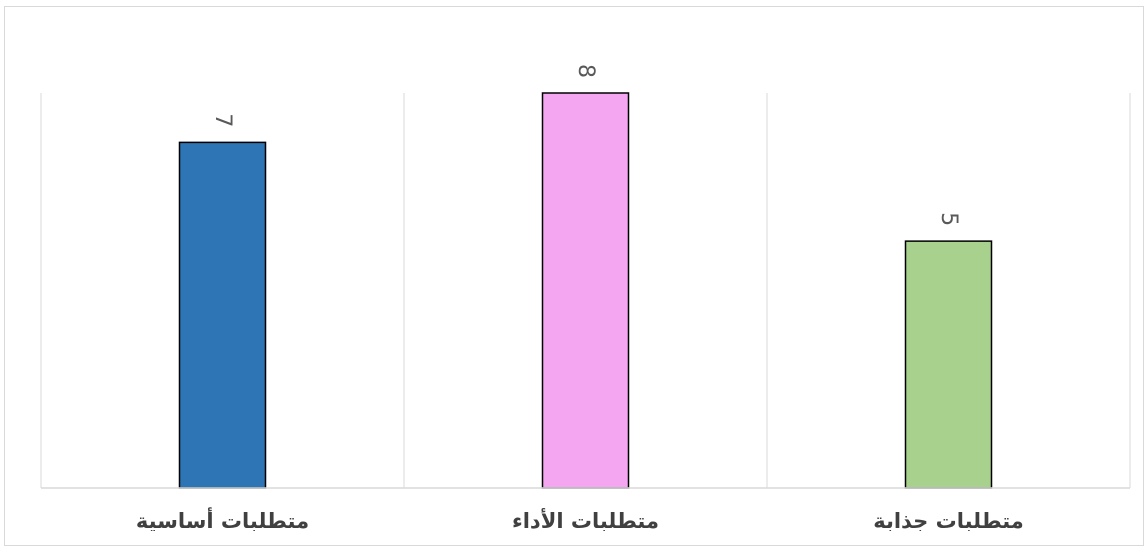 This screenshot has width=1148, height=546. I want to click on category-label-2: متطلبات الأداء, so click(585, 519).